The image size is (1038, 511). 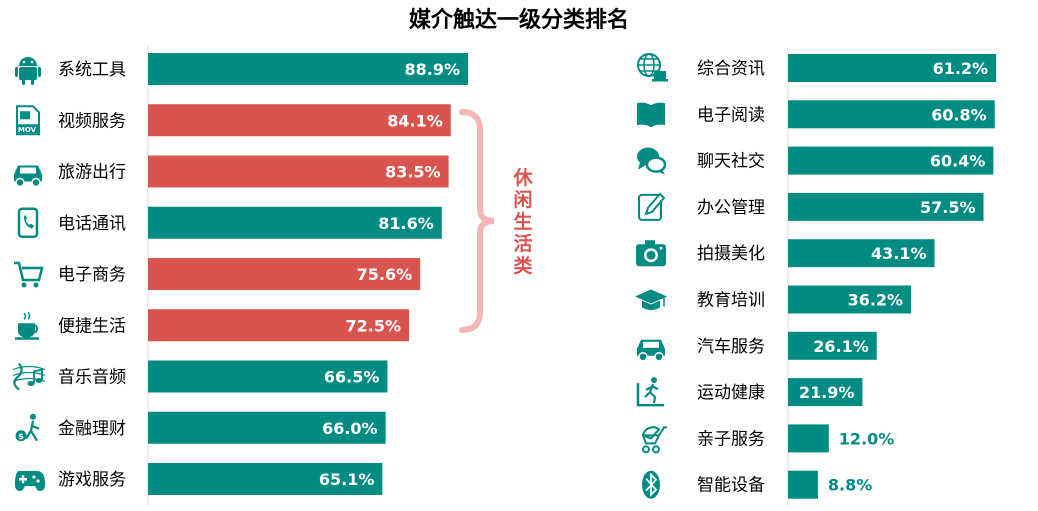 What do you see at coordinates (867, 438) in the screenshot?
I see `value-label: 12.0%` at bounding box center [867, 438].